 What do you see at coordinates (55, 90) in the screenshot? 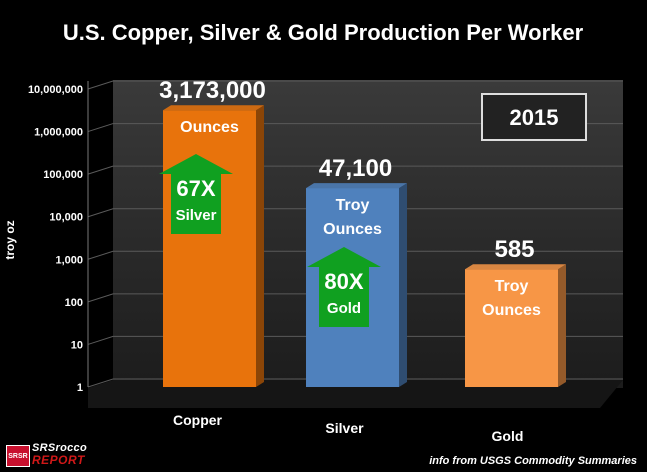
I see `y-tick-label: 10,000,000` at bounding box center [55, 90].